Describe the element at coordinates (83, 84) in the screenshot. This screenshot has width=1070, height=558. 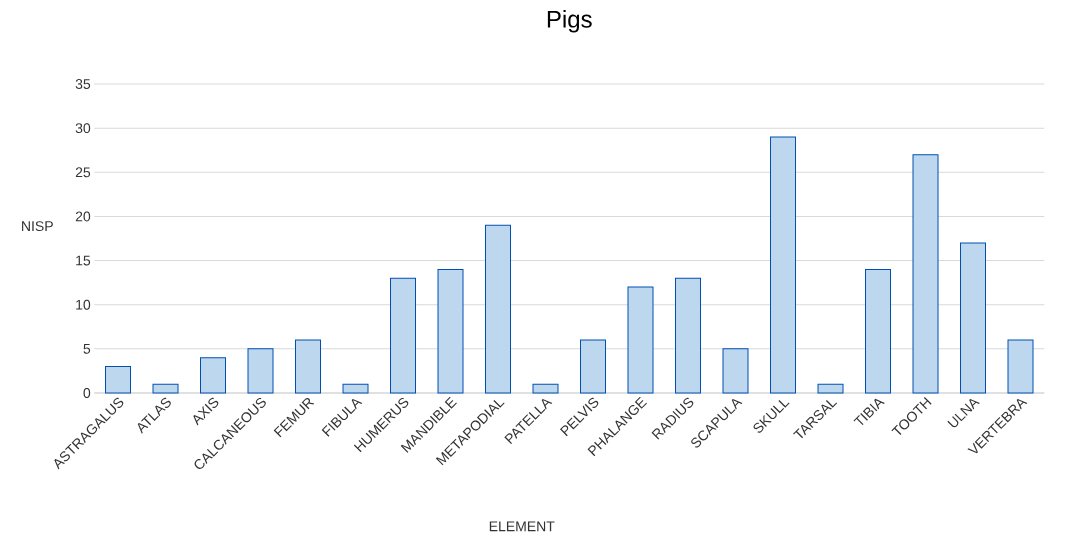
I see `y-tick-label: 35` at that location.